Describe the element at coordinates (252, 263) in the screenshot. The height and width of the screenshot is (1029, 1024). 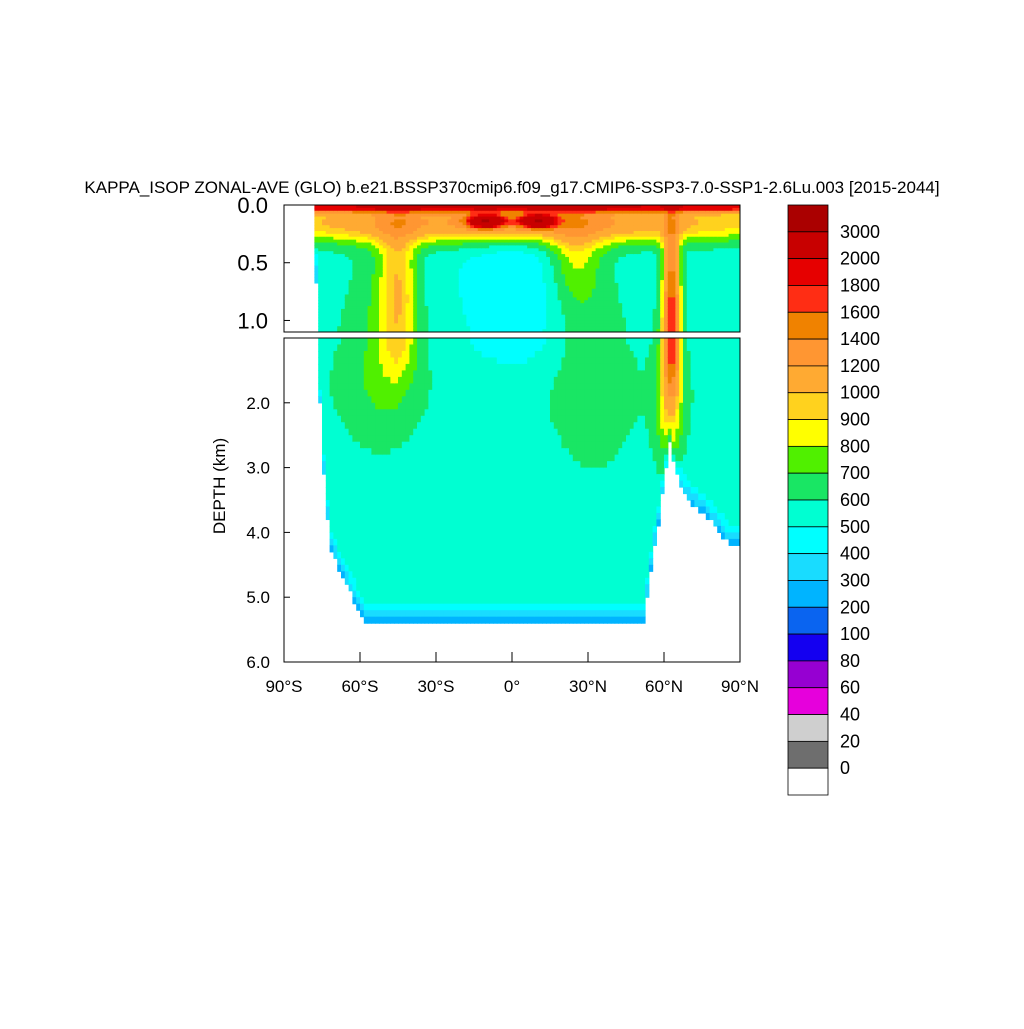
I see `upper-y-tick-label: 0.5` at that location.